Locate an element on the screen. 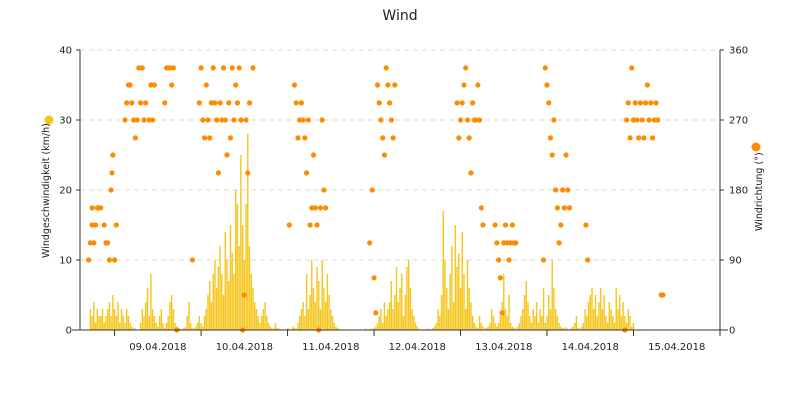 This screenshot has width=800, height=400. y-right-tick-label: 180 is located at coordinates (738, 191).